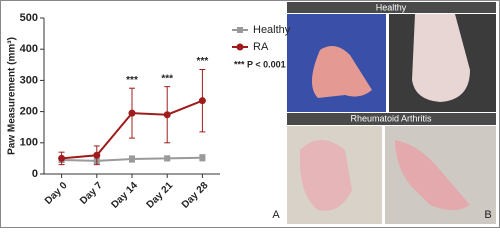 Image resolution: width=500 pixels, height=240 pixels. I want to click on y-tick-label: 200, so click(29, 112).